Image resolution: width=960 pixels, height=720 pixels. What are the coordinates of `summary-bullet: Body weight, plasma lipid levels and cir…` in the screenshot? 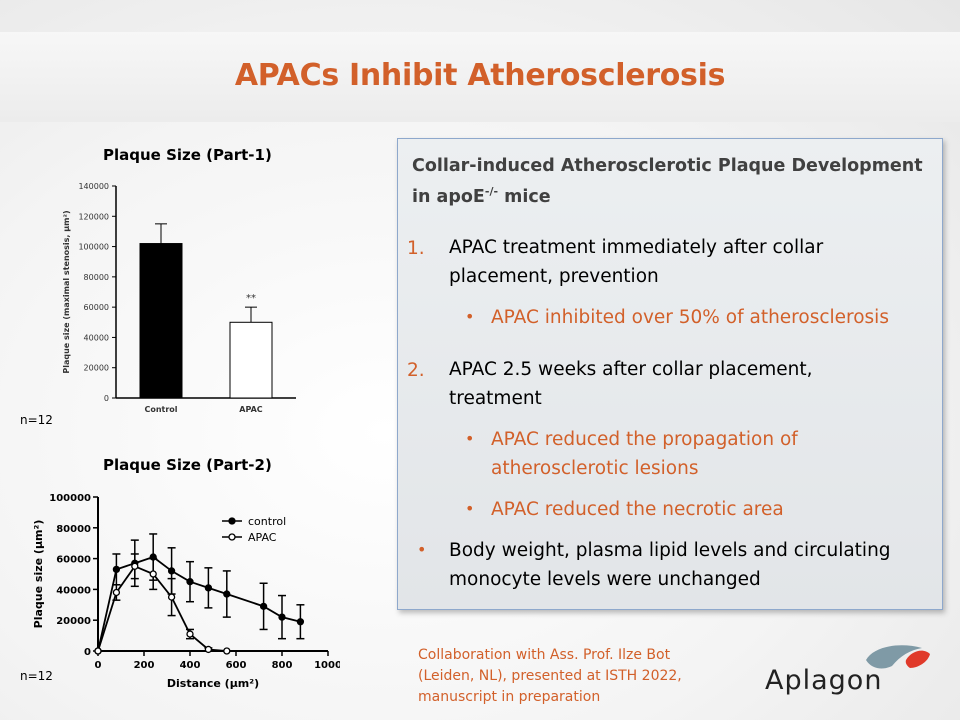 It's located at (670, 565).